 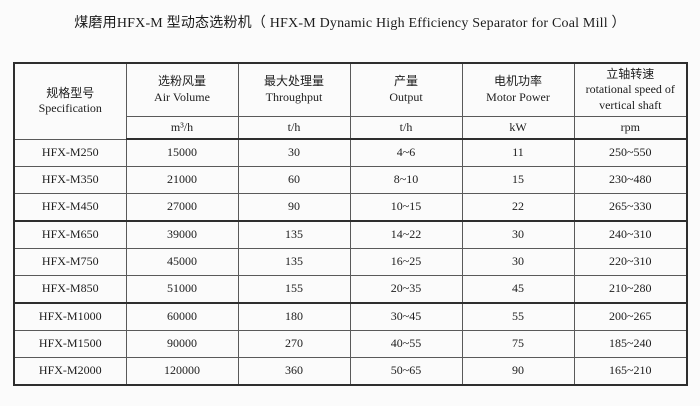 I want to click on col-header-specification-zh: 规格型号, so click(x=70, y=92).